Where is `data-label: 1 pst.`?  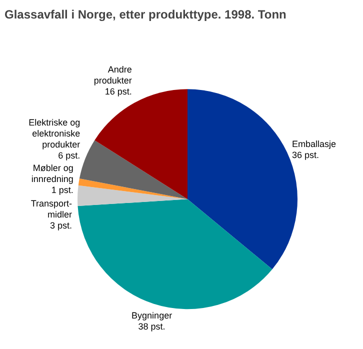
data-label: 1 pst. is located at coordinates (62, 190).